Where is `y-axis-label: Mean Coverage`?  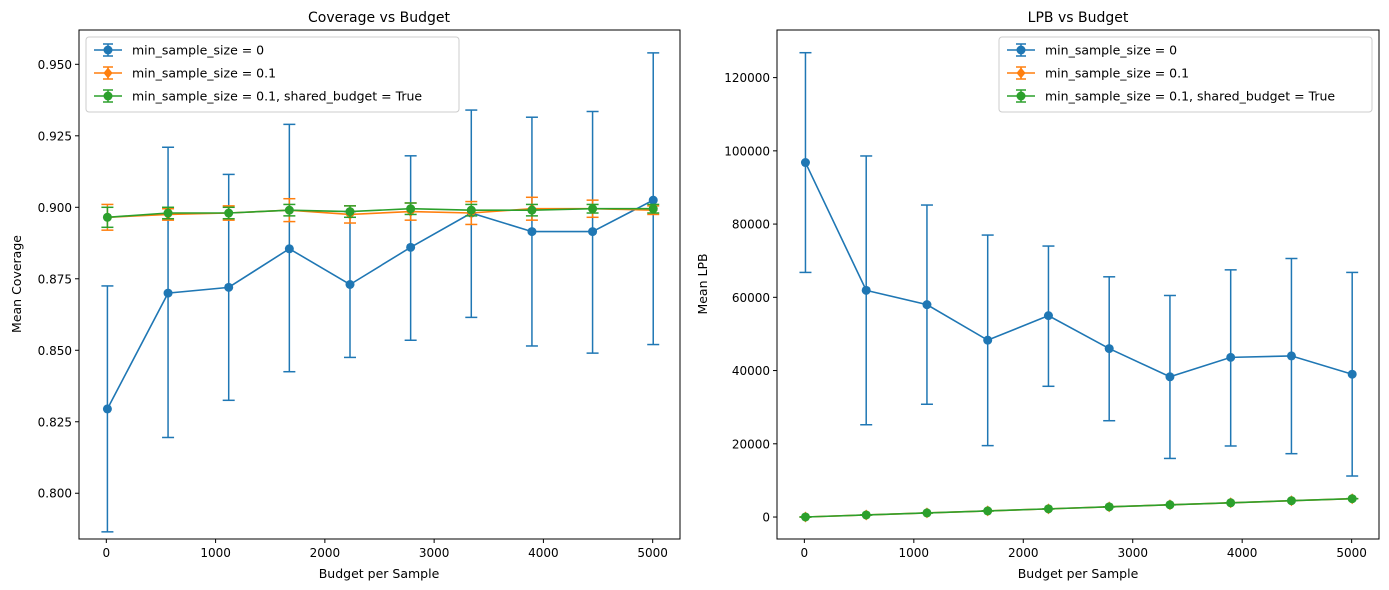 y-axis-label: Mean Coverage is located at coordinates (16, 284).